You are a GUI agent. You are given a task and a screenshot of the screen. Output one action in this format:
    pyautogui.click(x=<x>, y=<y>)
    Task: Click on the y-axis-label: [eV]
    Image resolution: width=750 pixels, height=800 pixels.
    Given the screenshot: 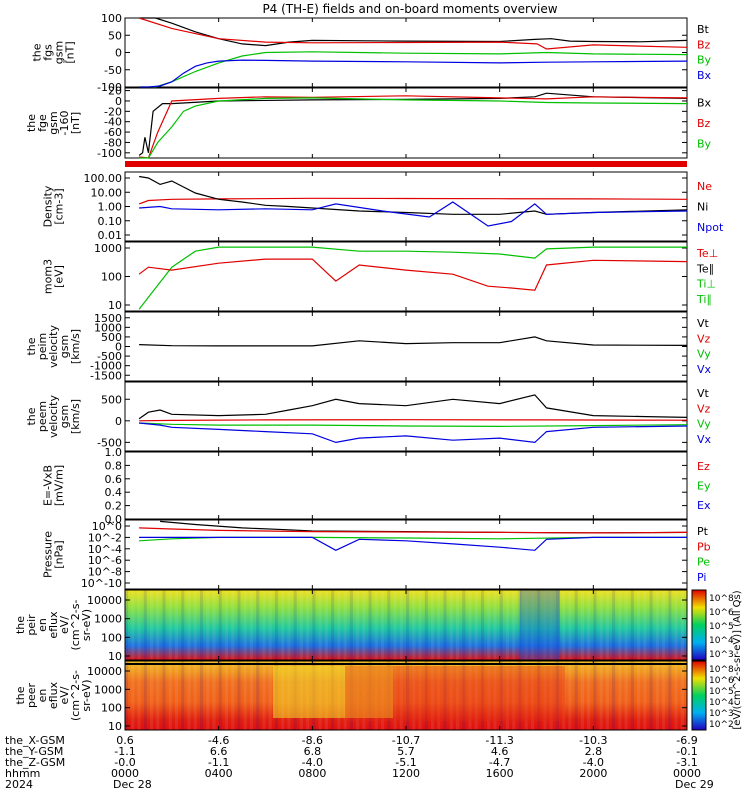 What is the action you would take?
    pyautogui.click(x=59, y=276)
    